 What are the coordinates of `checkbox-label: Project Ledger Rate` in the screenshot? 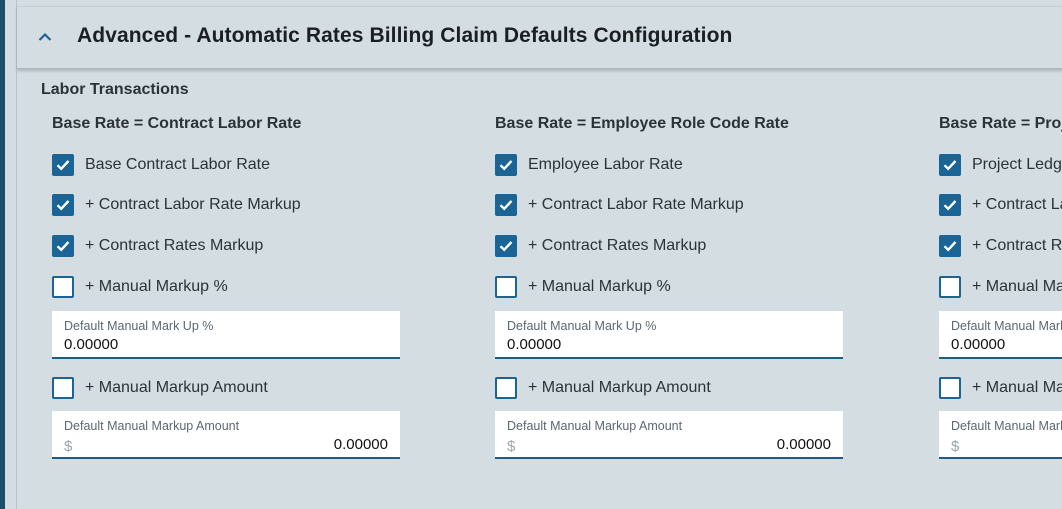 It's located at (1017, 164).